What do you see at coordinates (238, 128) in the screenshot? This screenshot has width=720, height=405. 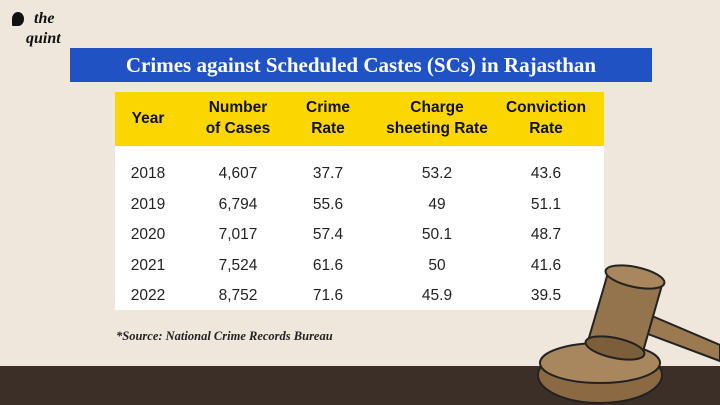 I see `column-header-line: of Cases` at bounding box center [238, 128].